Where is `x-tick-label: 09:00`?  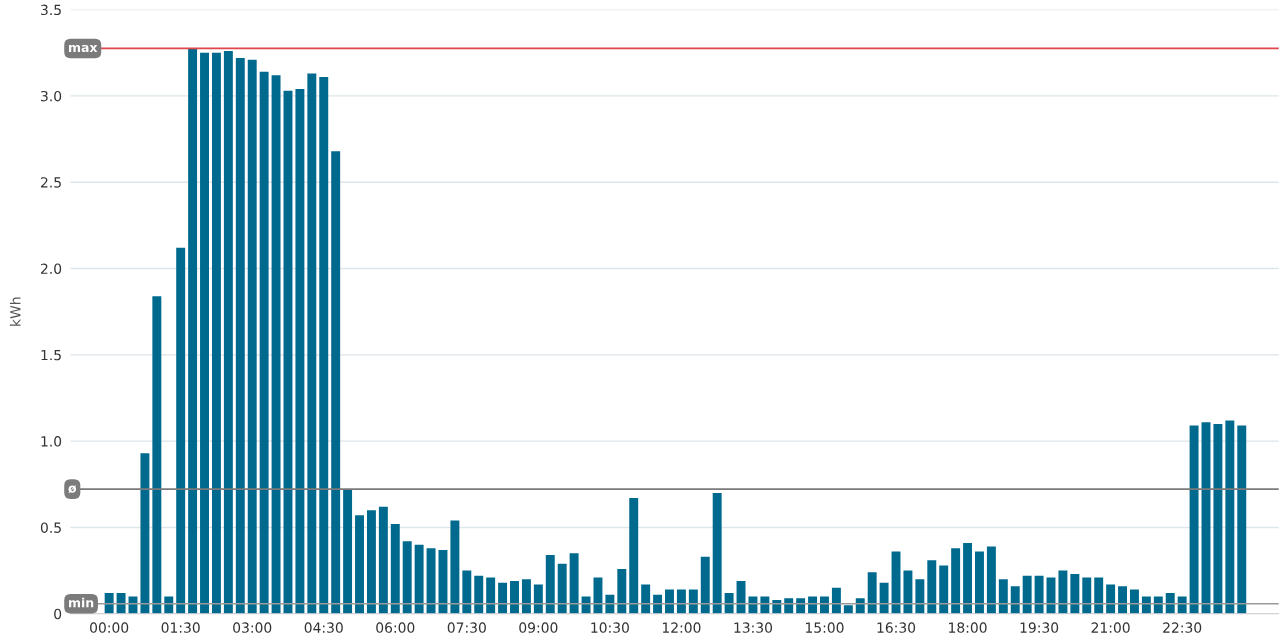 x-tick-label: 09:00 is located at coordinates (538, 627).